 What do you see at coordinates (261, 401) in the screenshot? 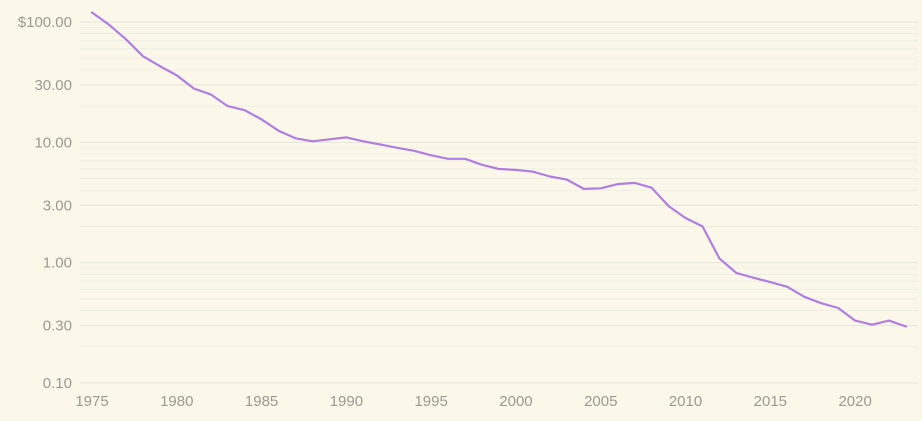
I see `x-tick-label: 1985` at bounding box center [261, 401].